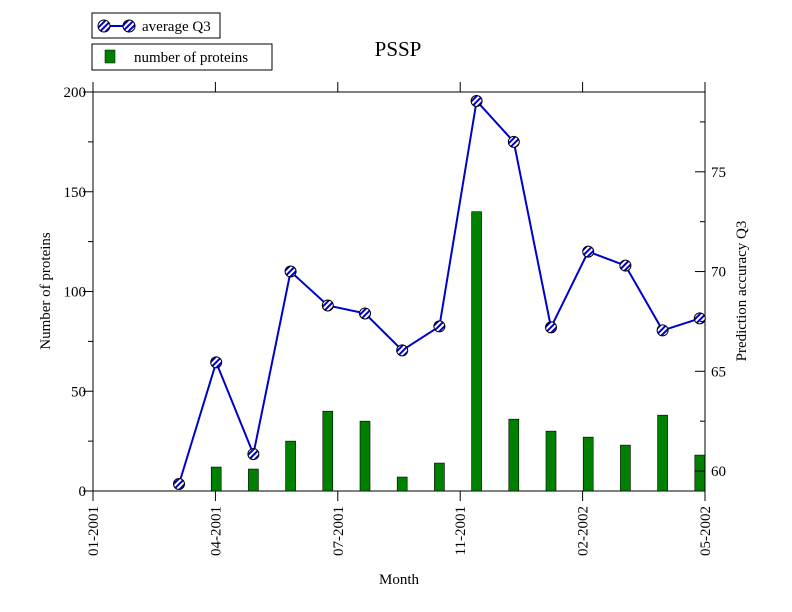 The height and width of the screenshot is (612, 792). I want to click on y-left-tick-label: 50, so click(78, 392).